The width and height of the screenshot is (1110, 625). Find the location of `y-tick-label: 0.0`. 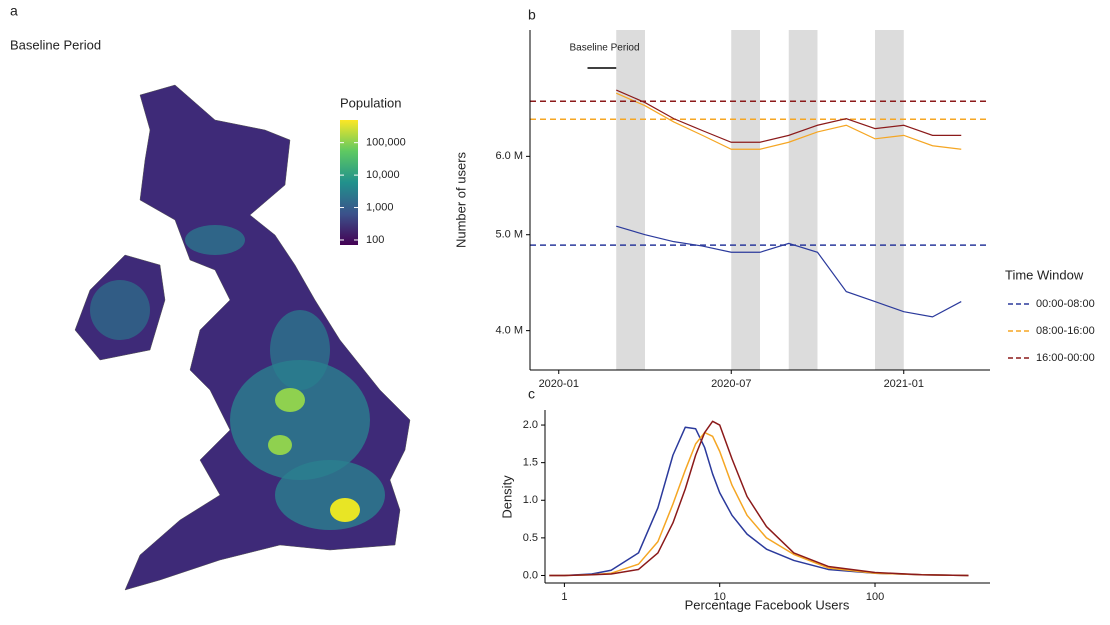

y-tick-label: 0.0 is located at coordinates (530, 575).